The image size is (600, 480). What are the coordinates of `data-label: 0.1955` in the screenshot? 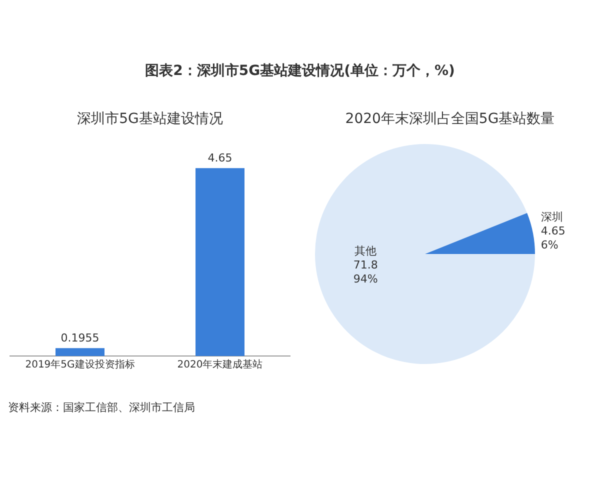 It's located at (80, 337).